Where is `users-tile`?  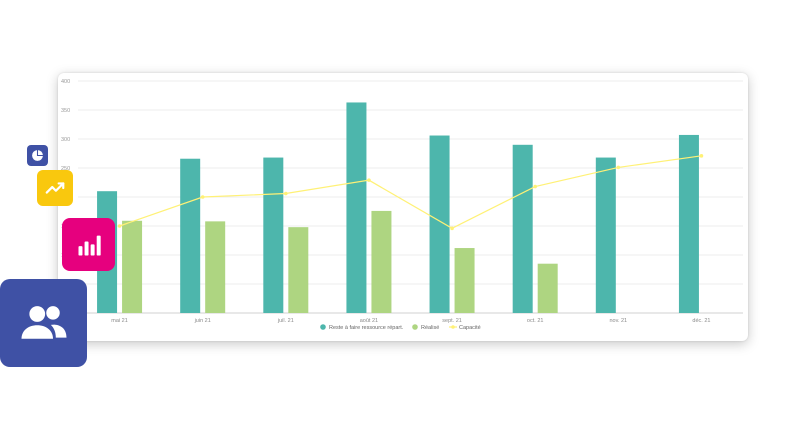 users-tile is located at coordinates (43, 323).